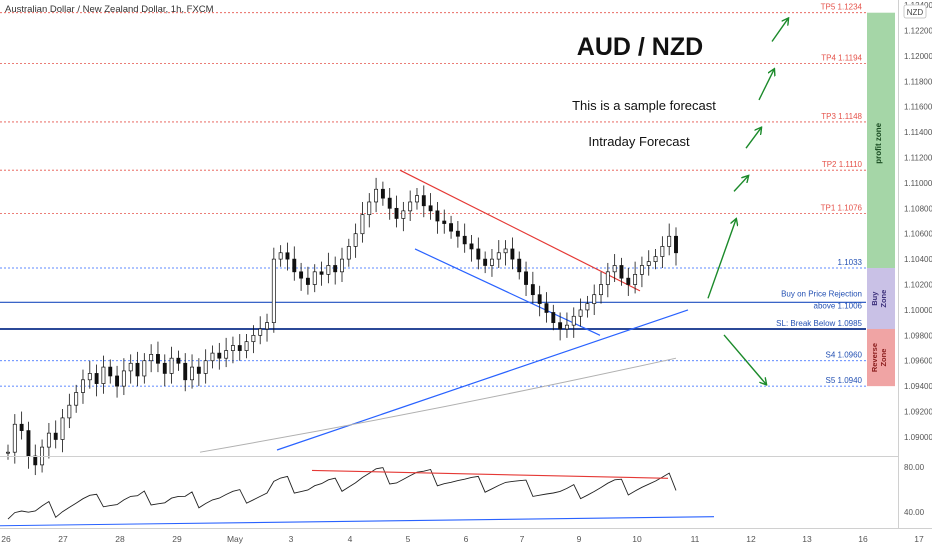 This screenshot has width=932, height=555. Describe the element at coordinates (449, 493) in the screenshot. I see `rsi-pane` at that location.